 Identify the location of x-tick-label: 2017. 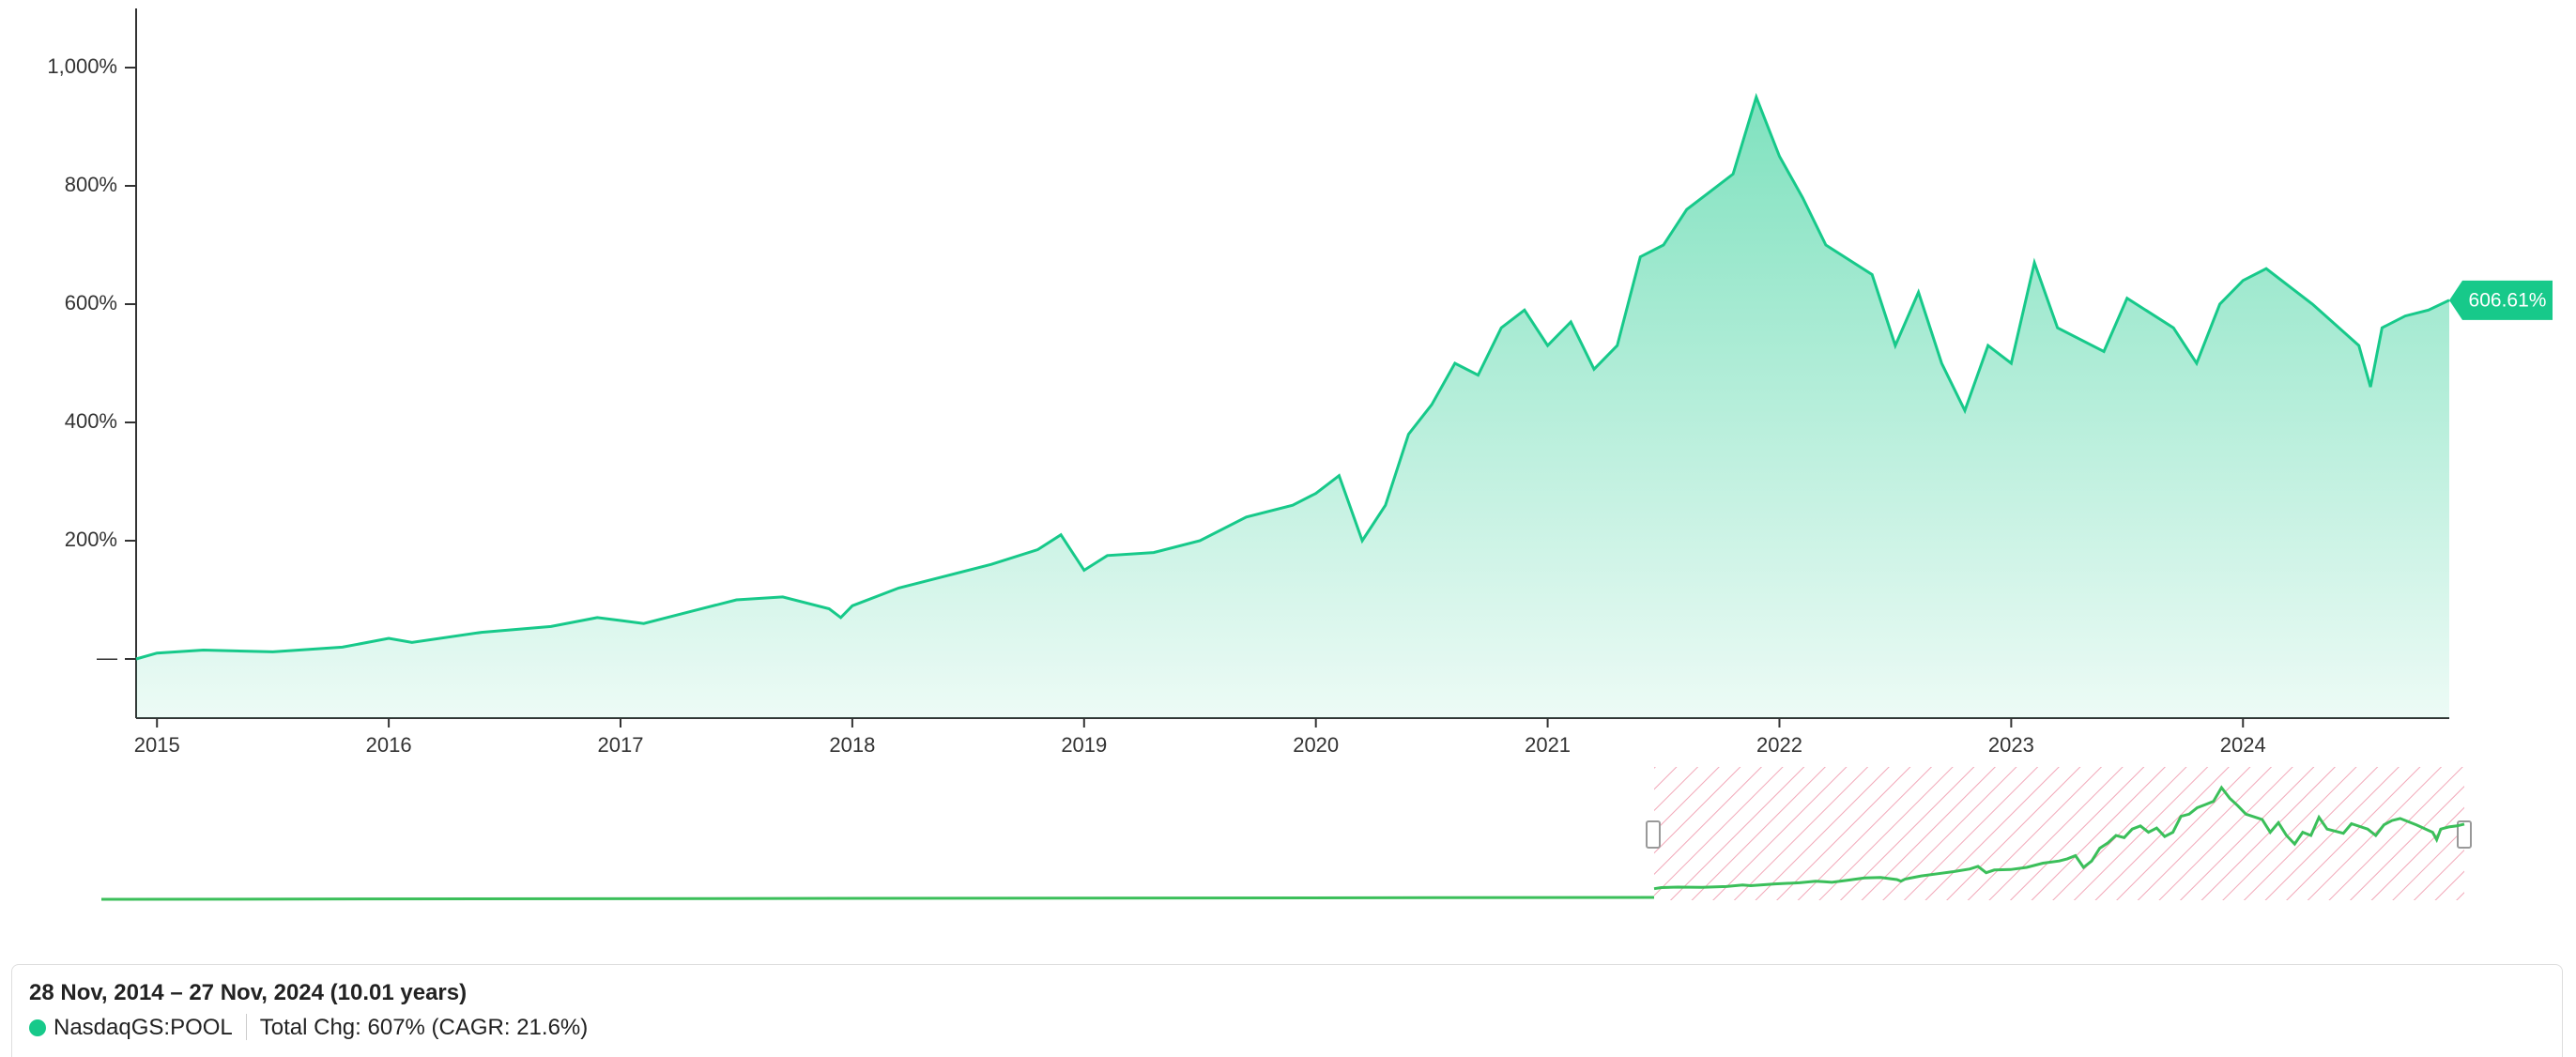
(621, 745).